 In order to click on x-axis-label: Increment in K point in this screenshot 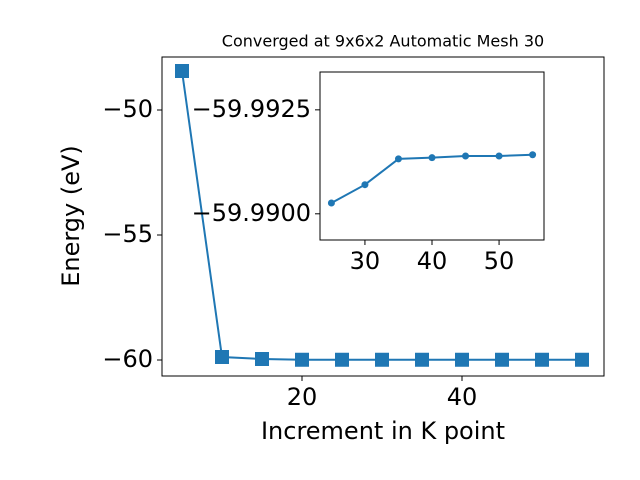, I will do `click(383, 431)`.